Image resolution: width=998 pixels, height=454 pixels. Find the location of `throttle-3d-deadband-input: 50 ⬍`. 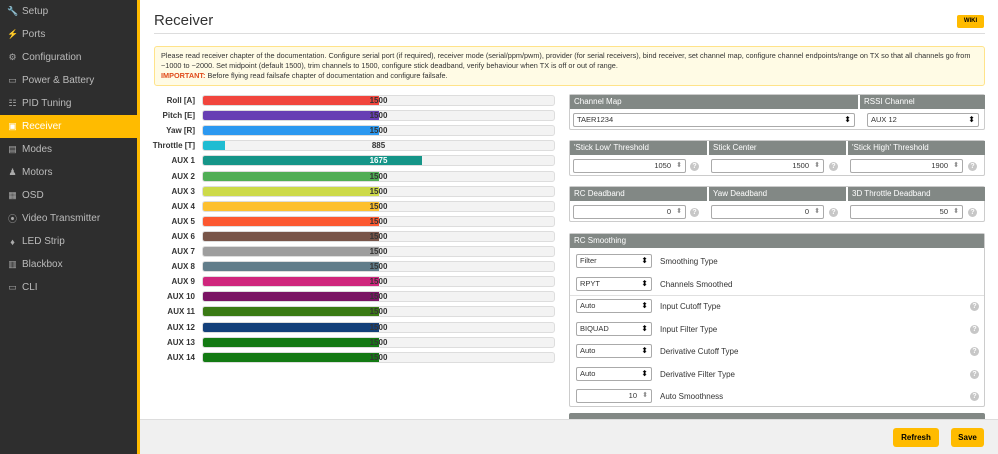

throttle-3d-deadband-input: 50 ⬍ is located at coordinates (906, 212).